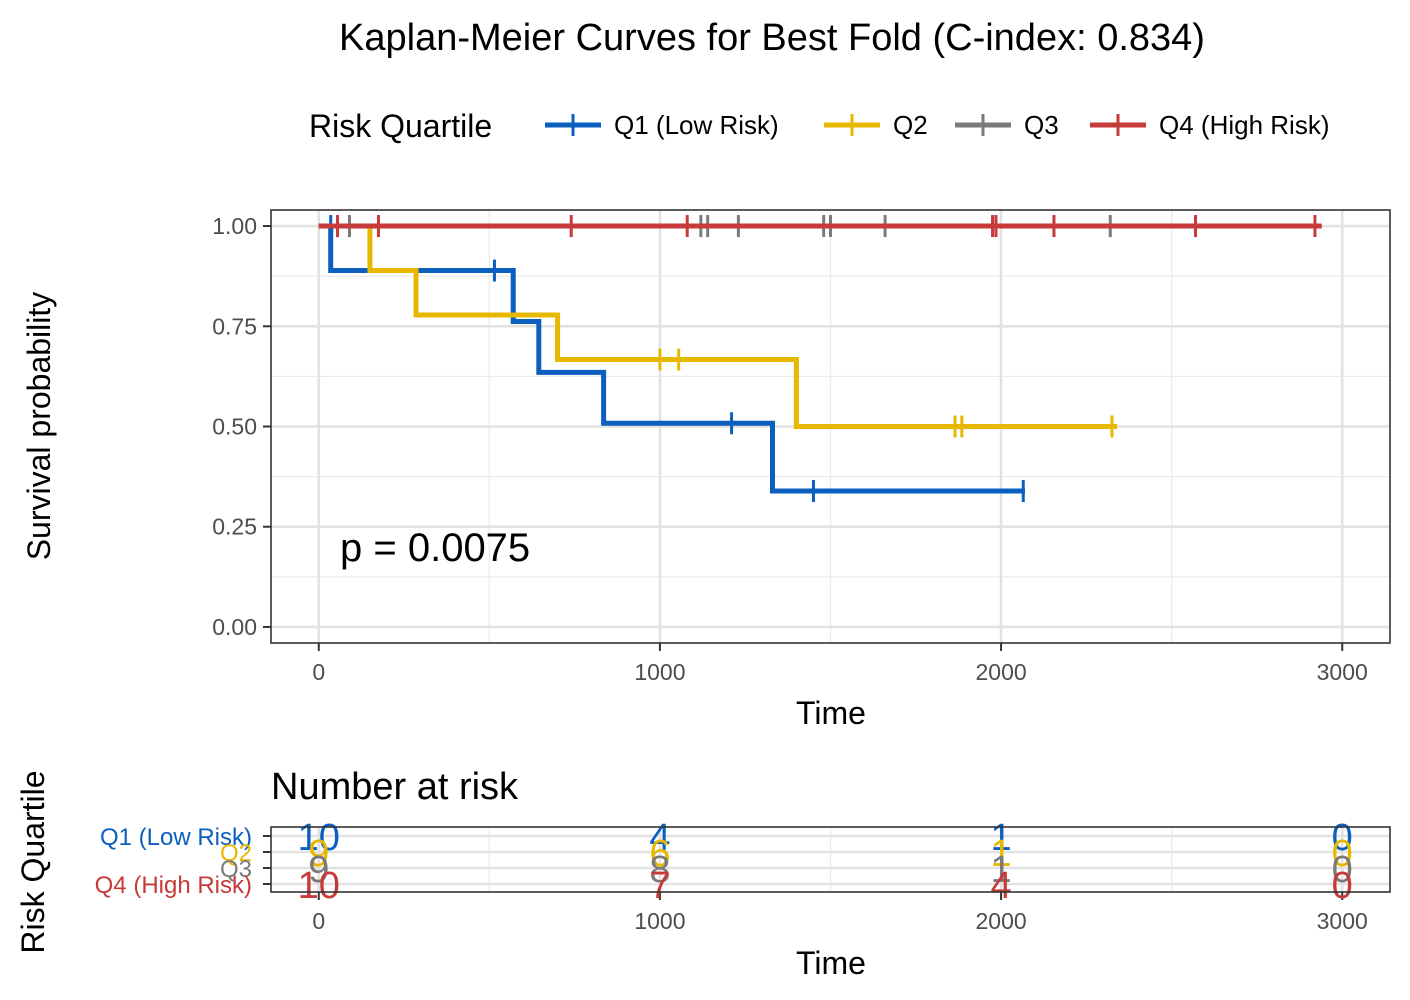 The height and width of the screenshot is (1000, 1410). I want to click on y-tick-label: 0.75, so click(234, 326).